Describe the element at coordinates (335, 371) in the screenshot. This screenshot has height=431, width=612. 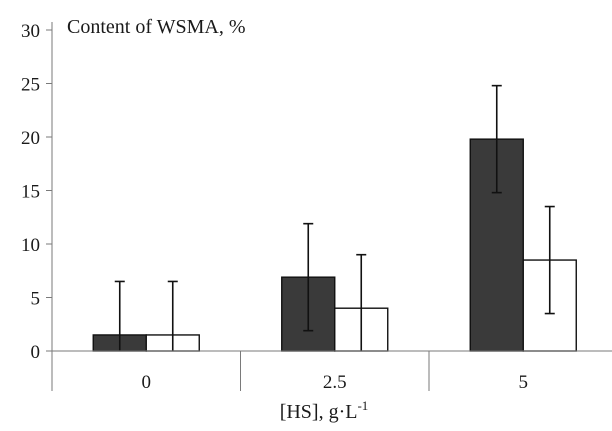
I see `x-axis-category-dividers` at that location.